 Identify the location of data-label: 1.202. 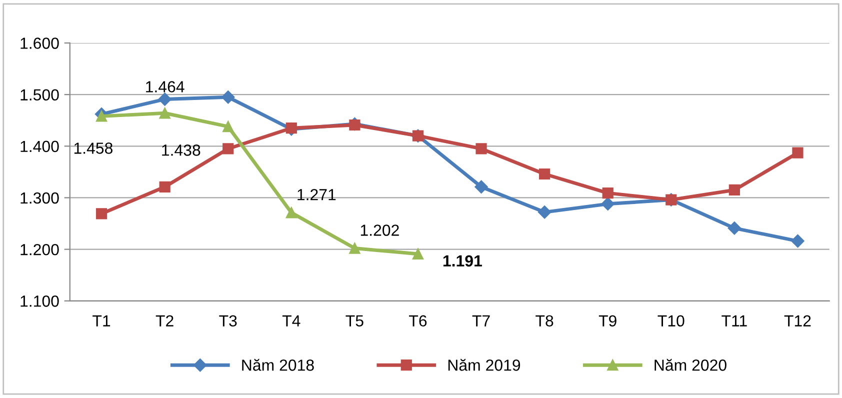
(379, 230).